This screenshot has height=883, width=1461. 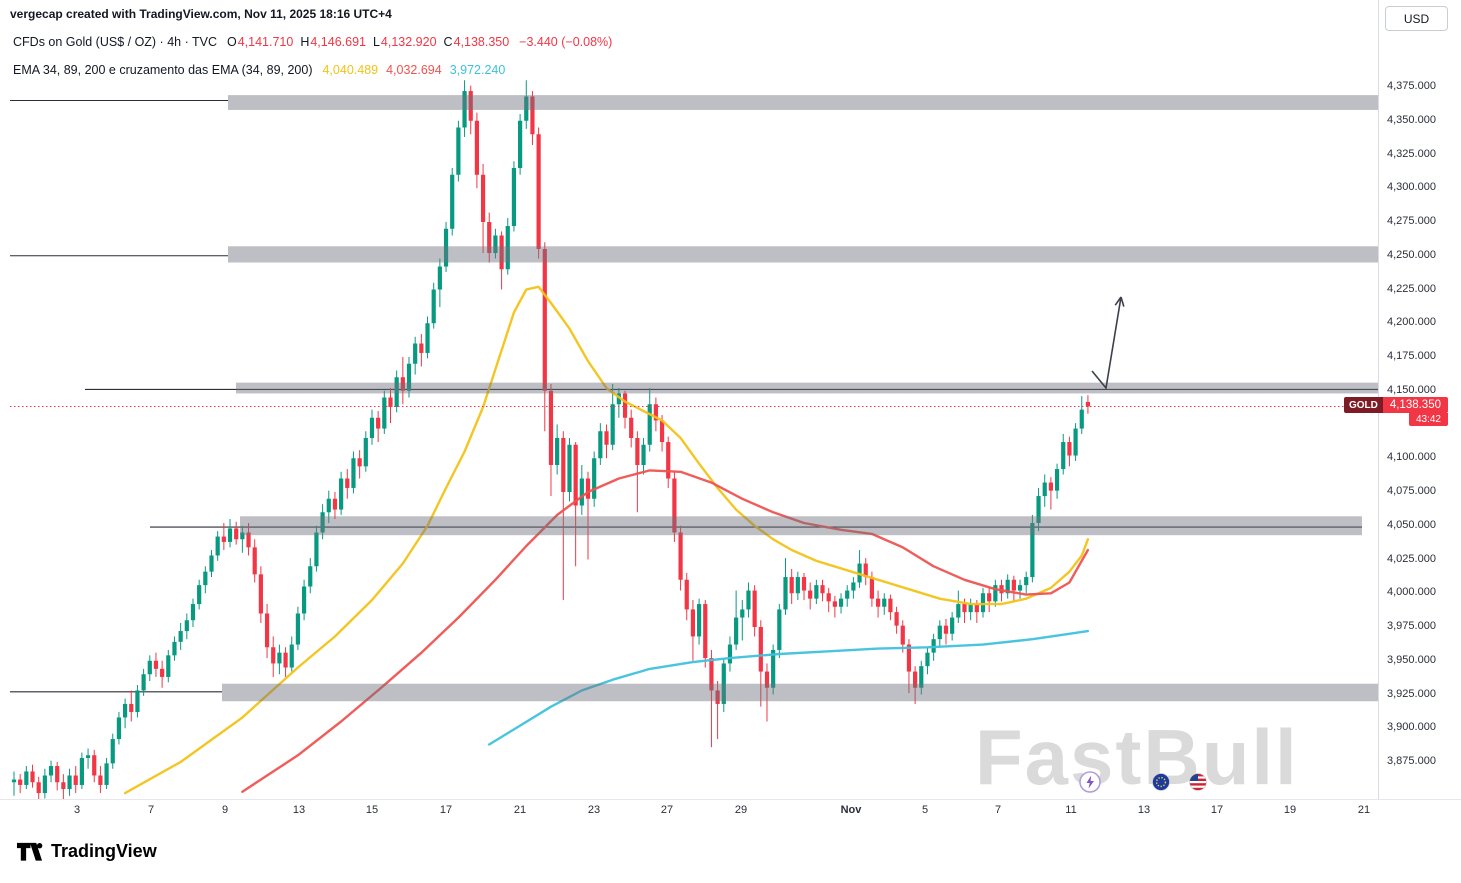 What do you see at coordinates (372, 810) in the screenshot?
I see `time-axis-label: 15` at bounding box center [372, 810].